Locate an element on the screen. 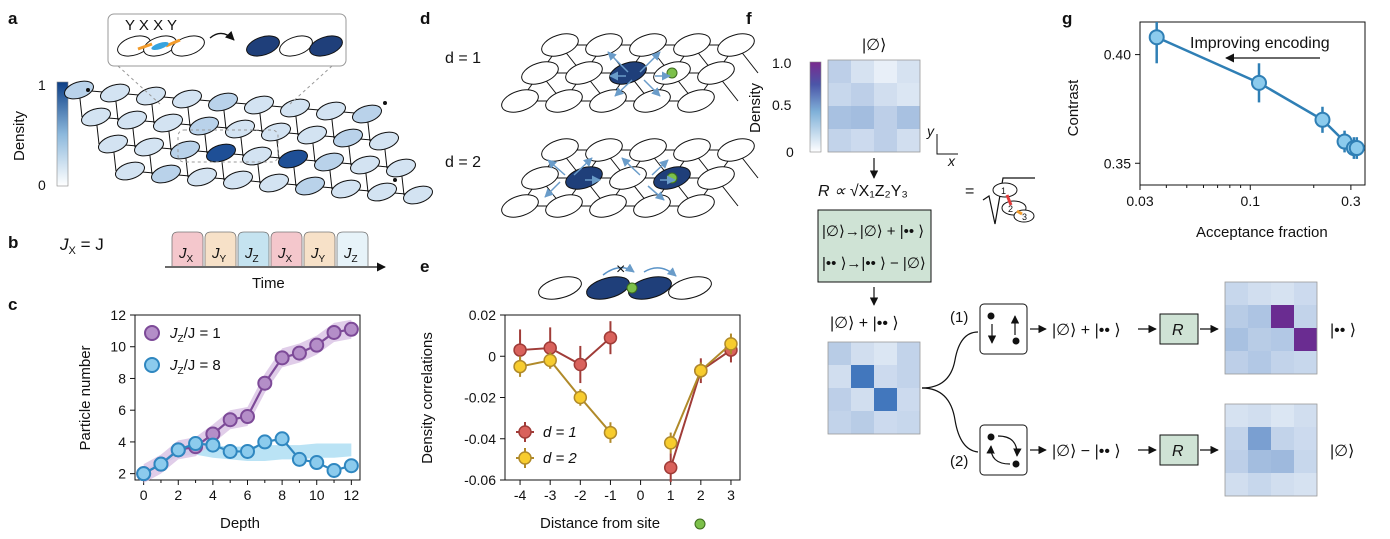  lattice-a is located at coordinates (248, 142).